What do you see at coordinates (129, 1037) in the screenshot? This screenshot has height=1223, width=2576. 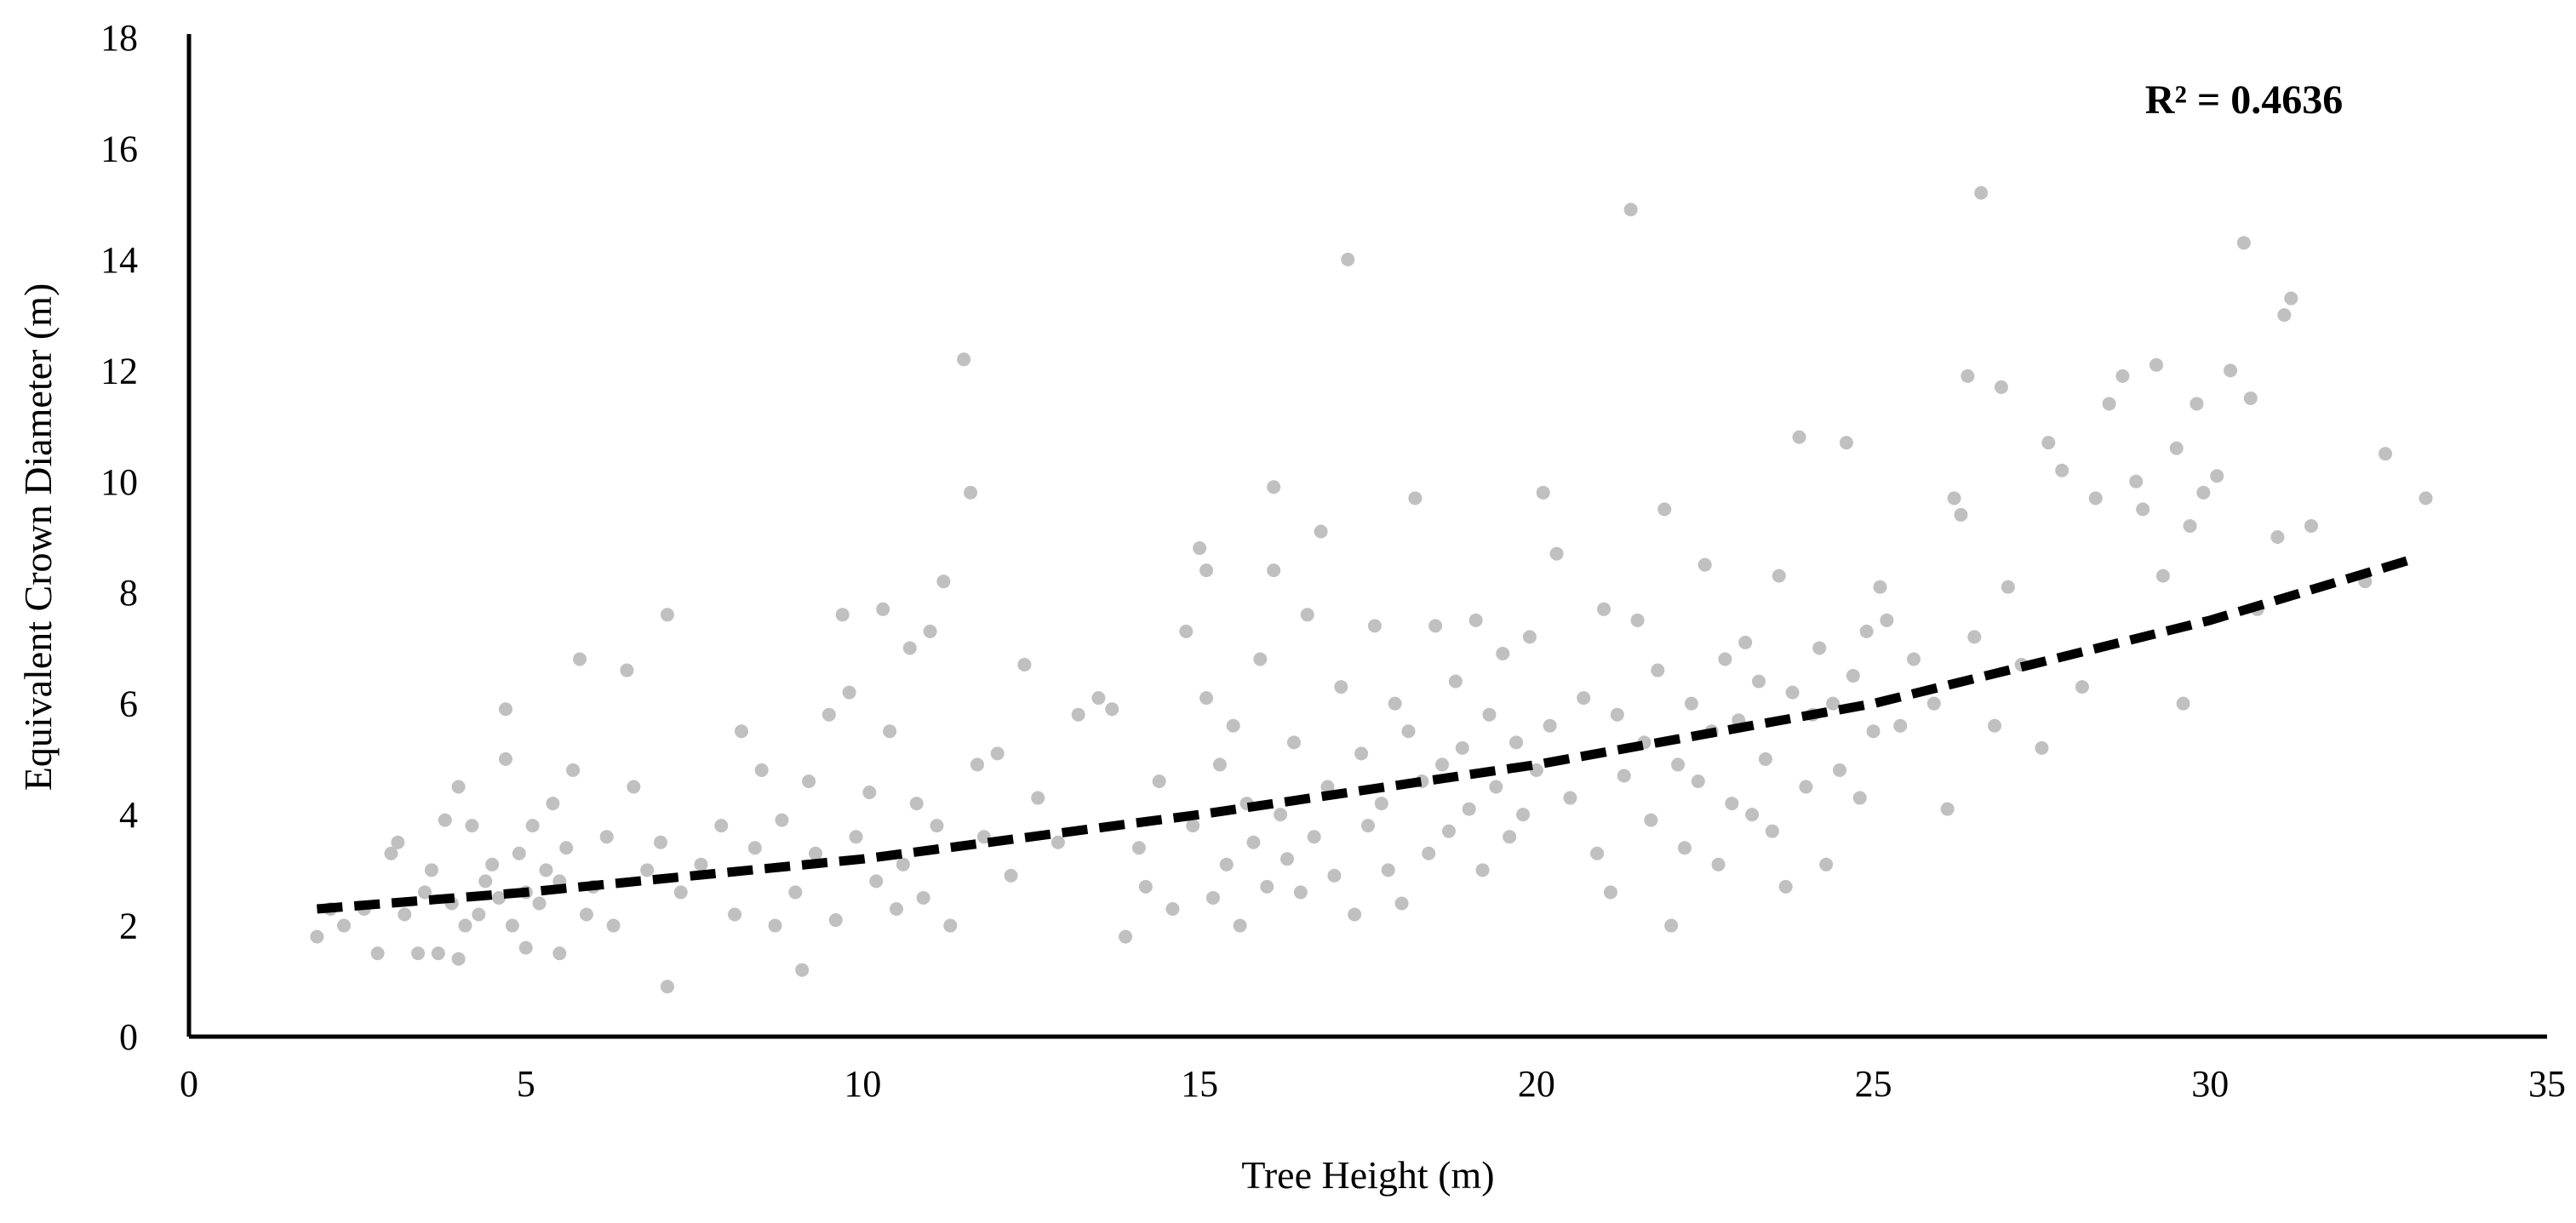 I see `y-tick-label: 0` at bounding box center [129, 1037].